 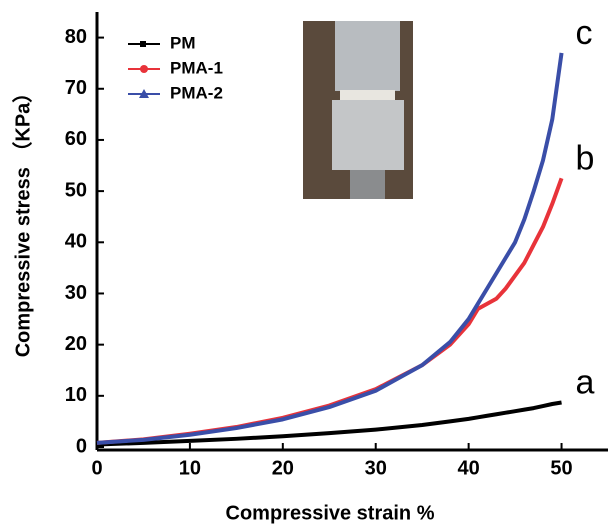 What do you see at coordinates (469, 468) in the screenshot?
I see `x-tick-label: 40` at bounding box center [469, 468].